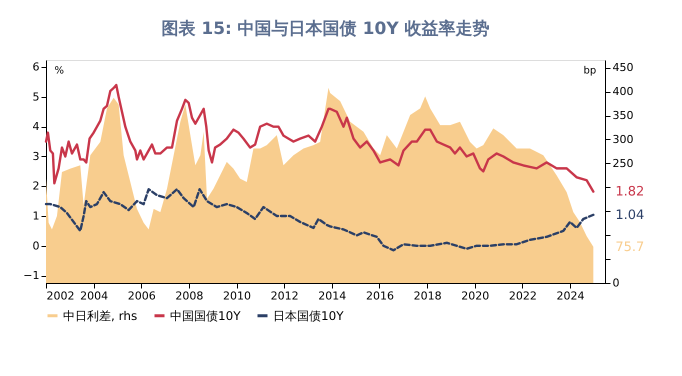 This screenshot has width=682, height=376. I want to click on line-series, so click(319, 220).